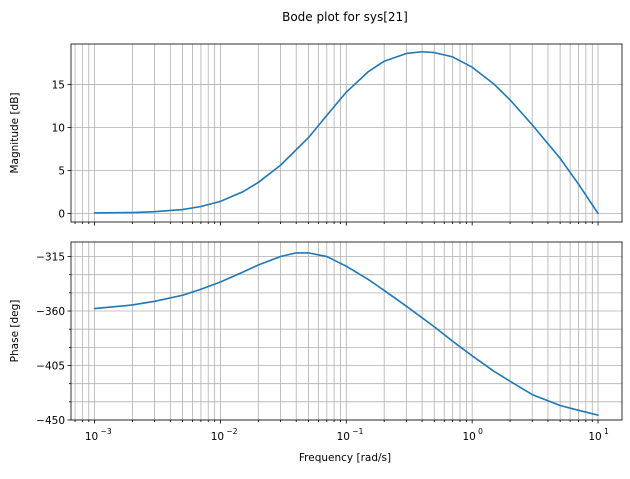 This screenshot has height=479, width=630. I want to click on y-tick-label: −450, so click(50, 421).